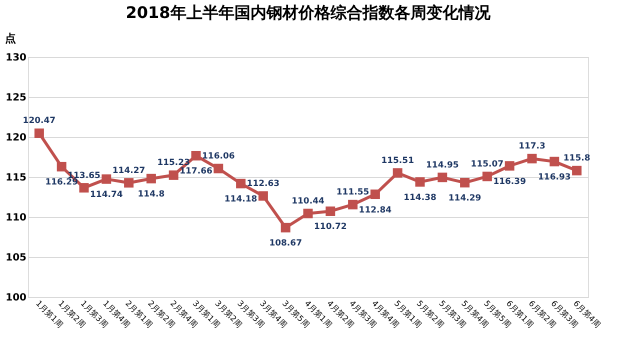 This screenshot has width=640, height=350. Describe the element at coordinates (16, 298) in the screenshot. I see `y-tick-label: 100` at that location.